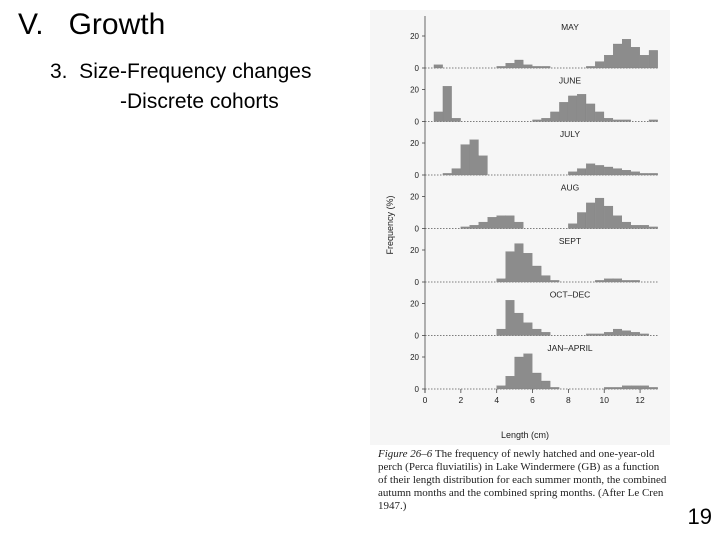 This screenshot has width=720, height=540. Describe the element at coordinates (496, 400) in the screenshot. I see `x-tick-label: 4` at that location.